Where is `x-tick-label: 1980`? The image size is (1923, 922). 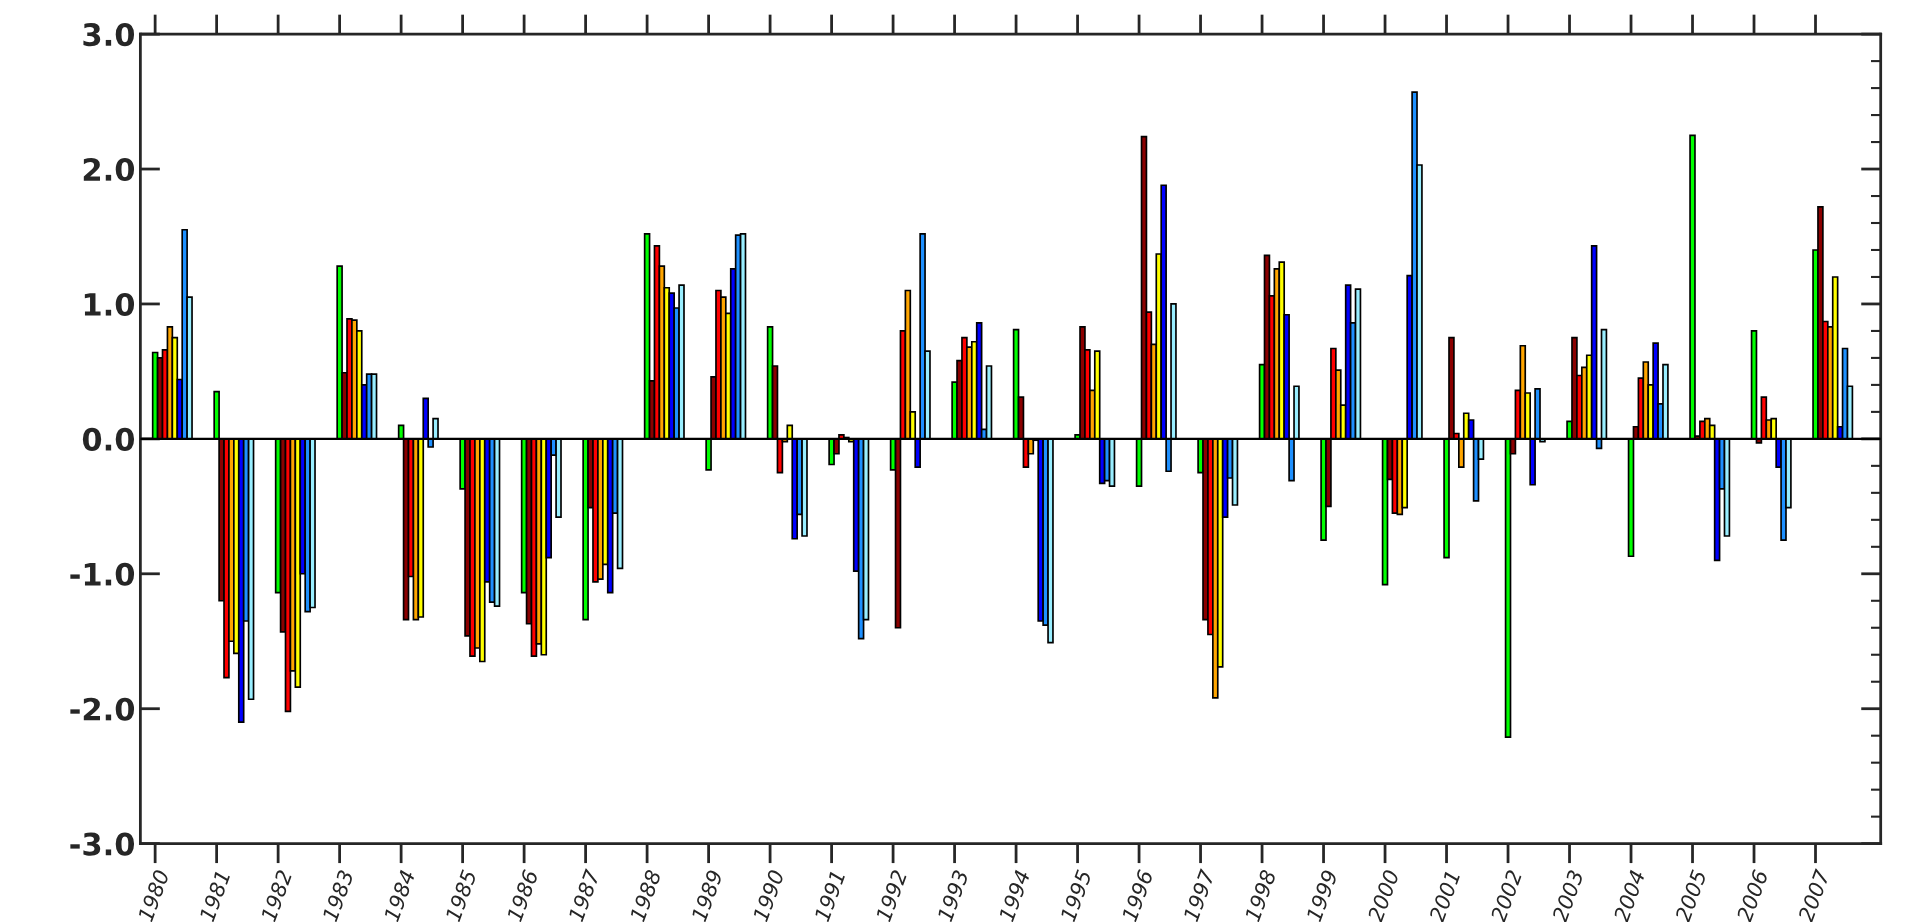
x-tick-label: 1980 is located at coordinates (153, 895).